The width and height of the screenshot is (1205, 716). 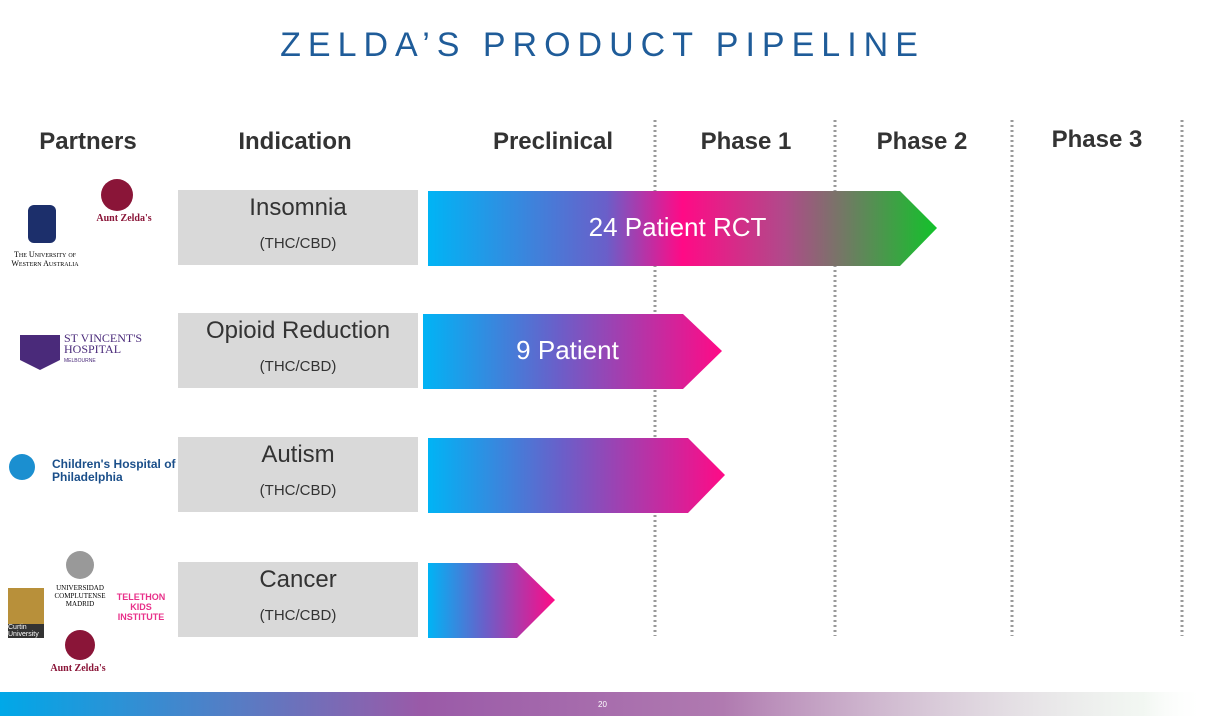 I want to click on footer-band, so click(x=602, y=704).